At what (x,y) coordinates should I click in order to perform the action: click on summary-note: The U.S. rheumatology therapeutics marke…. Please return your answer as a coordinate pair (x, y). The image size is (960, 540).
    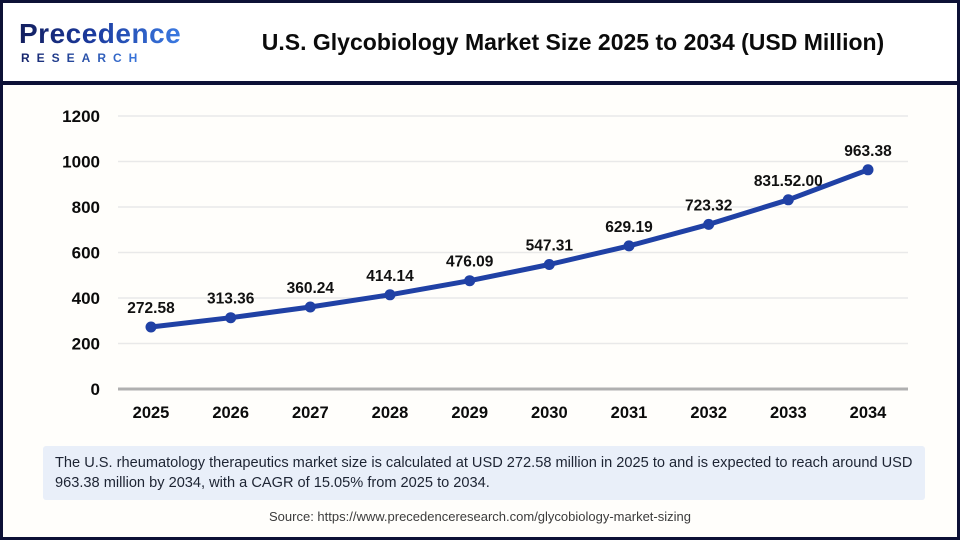
    Looking at the image, I should click on (484, 473).